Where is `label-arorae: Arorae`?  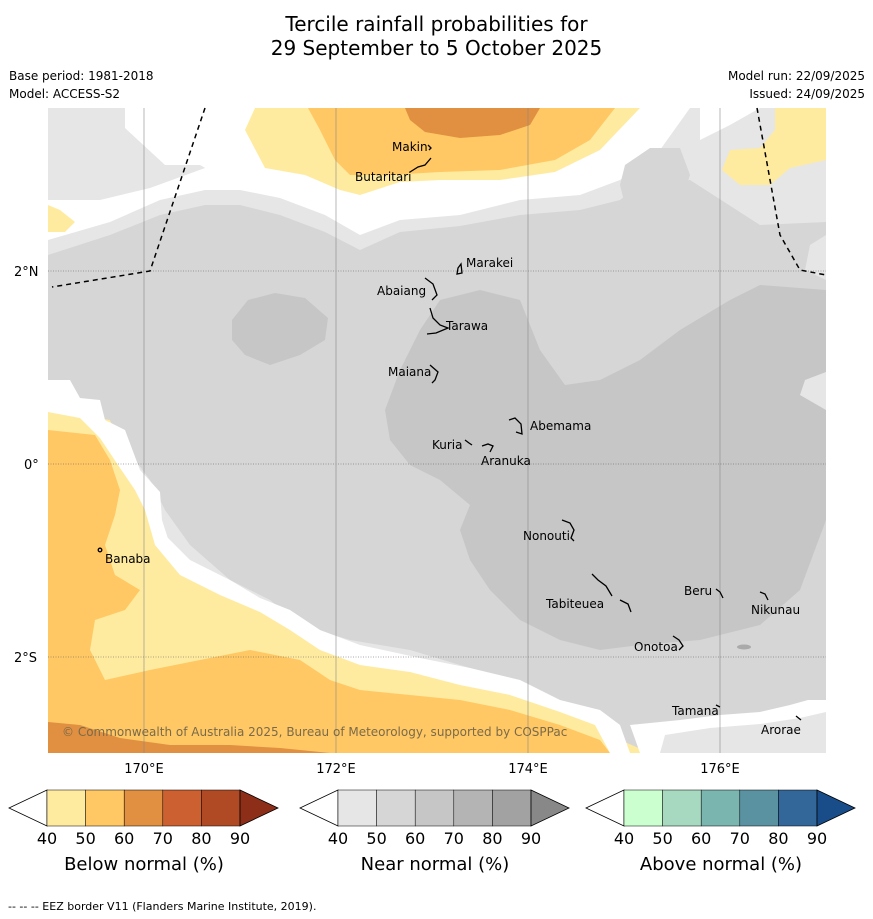
label-arorae: Arorae is located at coordinates (781, 730).